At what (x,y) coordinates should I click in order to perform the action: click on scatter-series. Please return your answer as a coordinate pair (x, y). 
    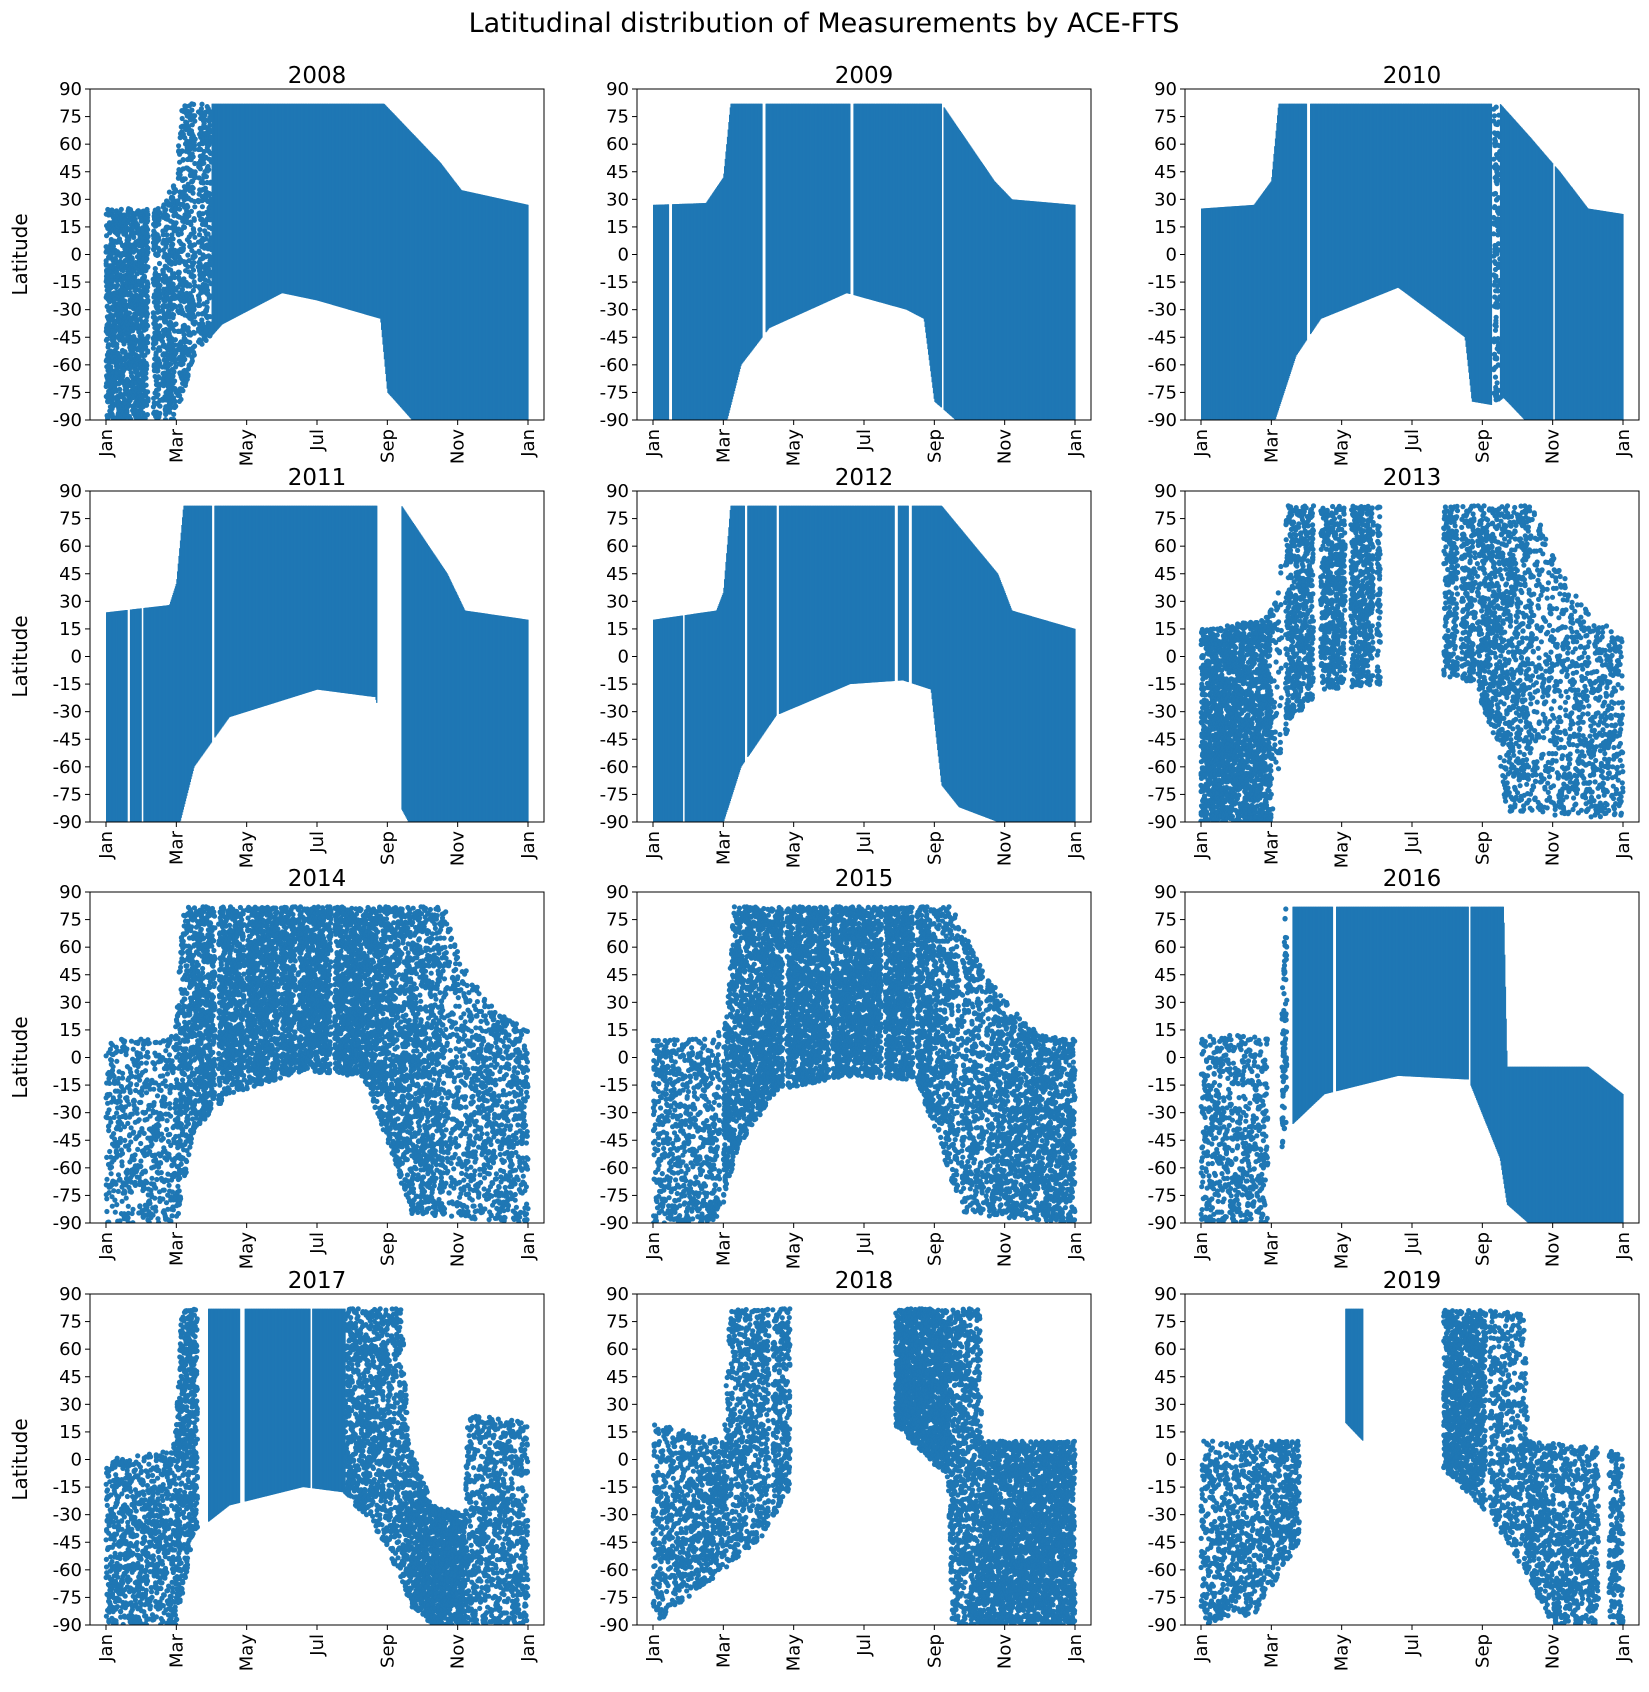
    Looking at the image, I should click on (317, 663).